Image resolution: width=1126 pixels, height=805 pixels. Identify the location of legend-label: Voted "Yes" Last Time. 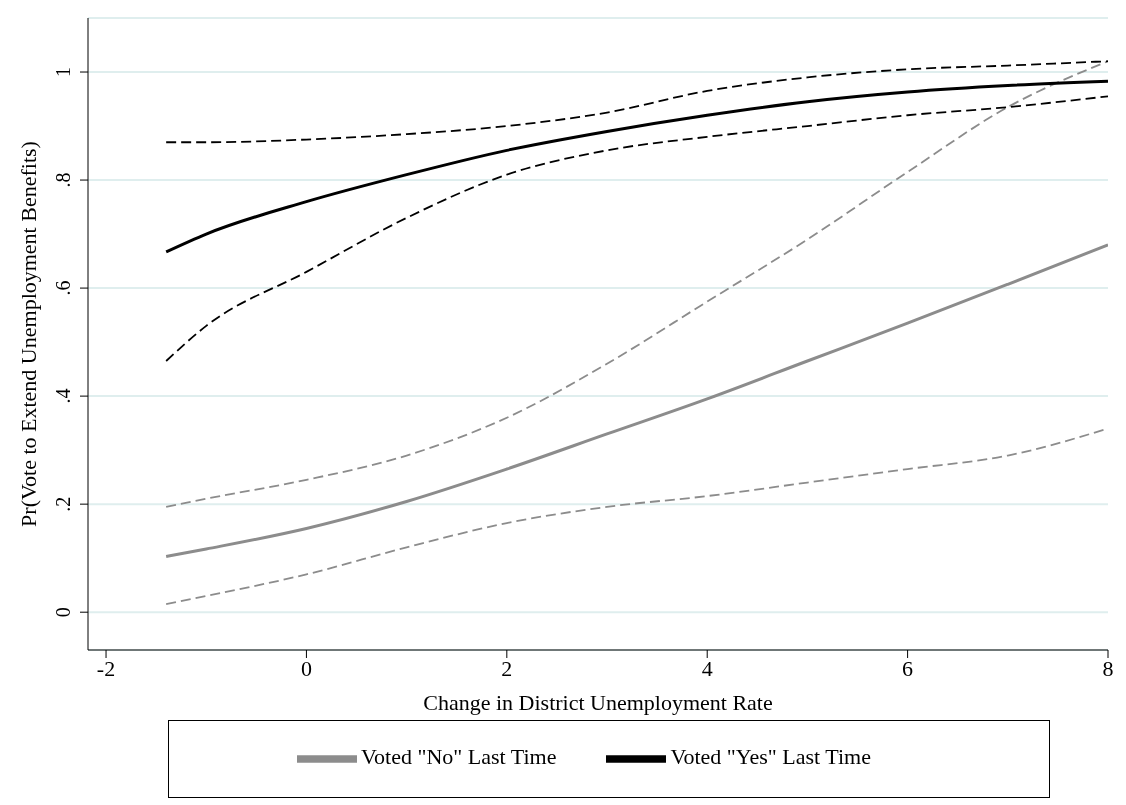
(770, 757).